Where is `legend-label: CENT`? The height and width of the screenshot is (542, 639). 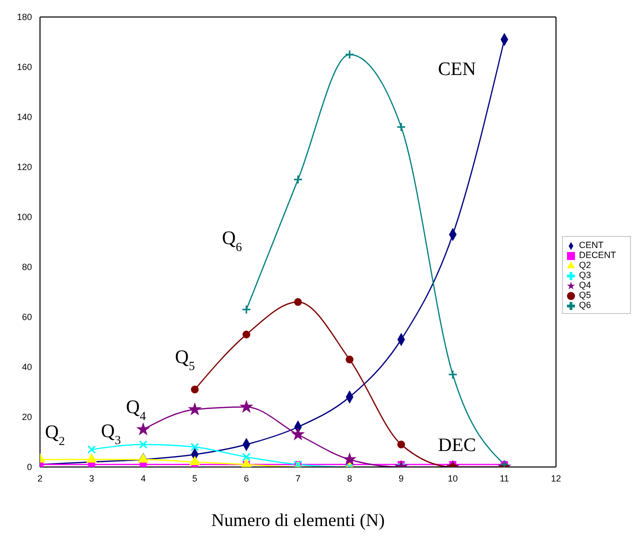 legend-label: CENT is located at coordinates (591, 245).